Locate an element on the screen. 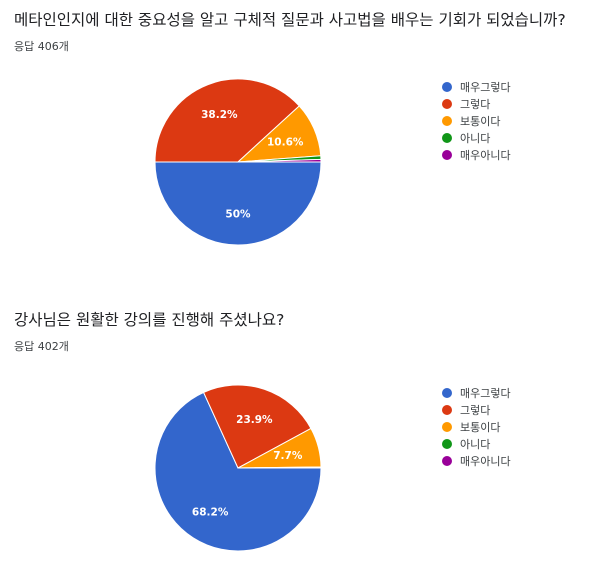 The width and height of the screenshot is (599, 568). question-title: 강사님은 원활한 강의를 진행해 주셨나요? is located at coordinates (149, 320).